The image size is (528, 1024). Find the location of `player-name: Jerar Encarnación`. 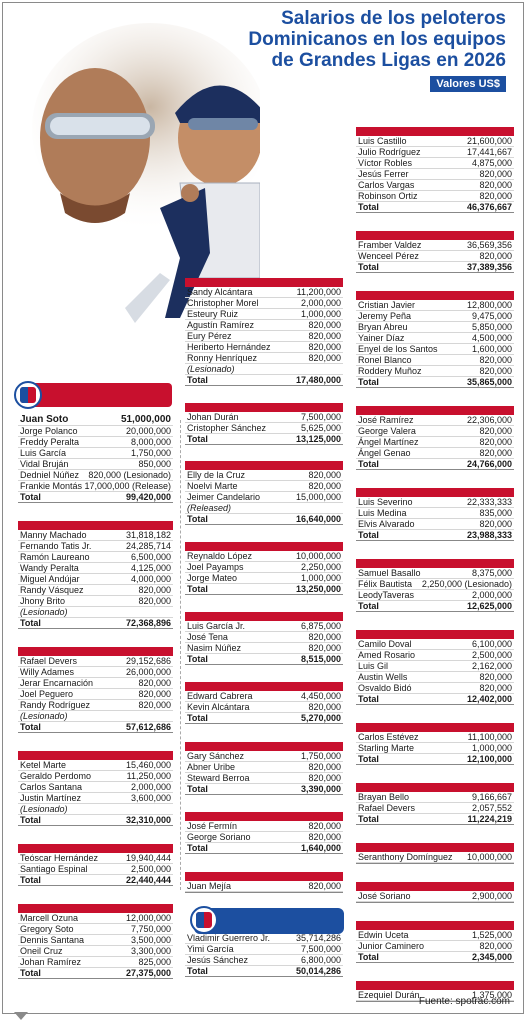

player-name: Jerar Encarnación is located at coordinates (57, 683).